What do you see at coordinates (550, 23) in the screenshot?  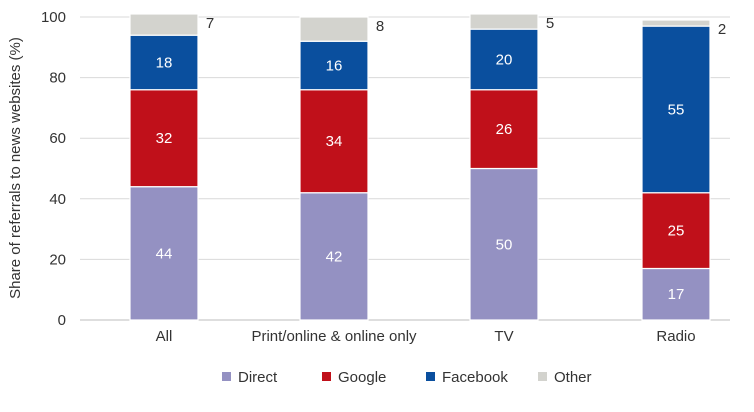 I see `data-label: 5` at bounding box center [550, 23].